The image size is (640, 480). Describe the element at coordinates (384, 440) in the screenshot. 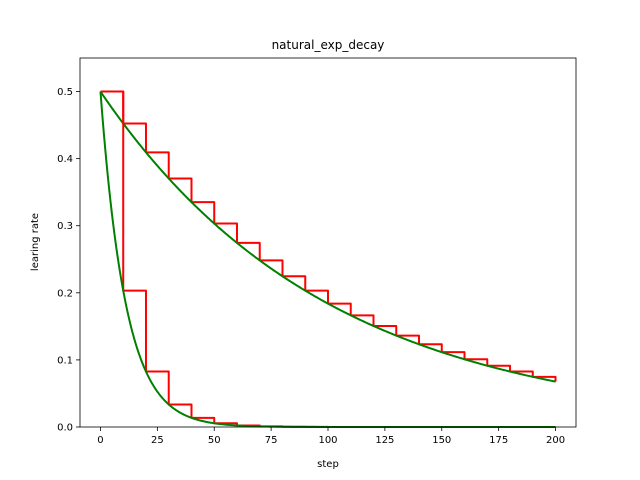

I see `x-tick-label: 125` at that location.